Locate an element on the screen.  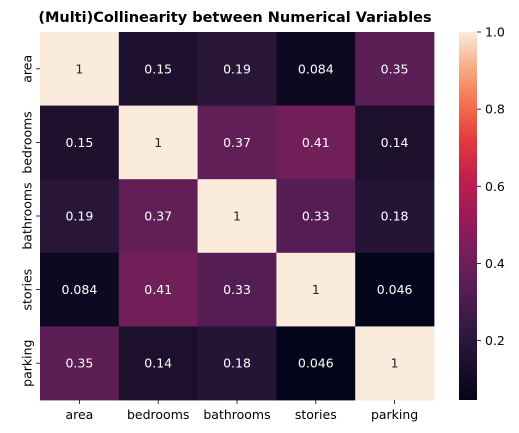
heatmap-cell-area-bedrooms is located at coordinates (158, 69).